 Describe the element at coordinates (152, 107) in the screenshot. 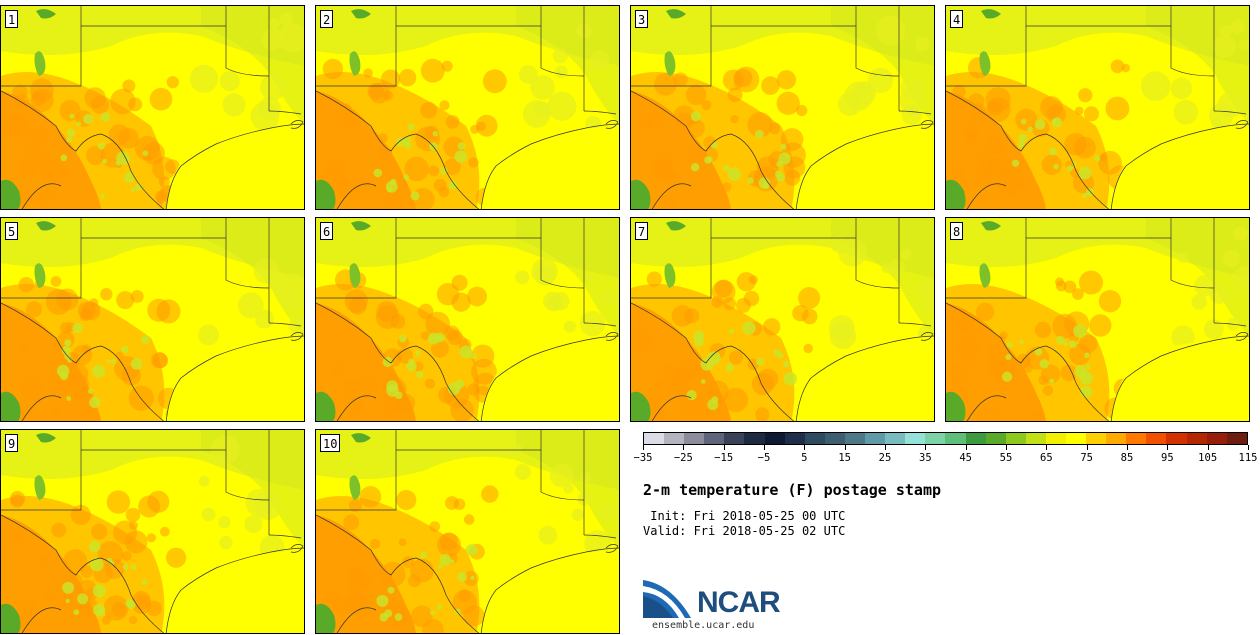

I see `postage-stamp-map: 1` at that location.